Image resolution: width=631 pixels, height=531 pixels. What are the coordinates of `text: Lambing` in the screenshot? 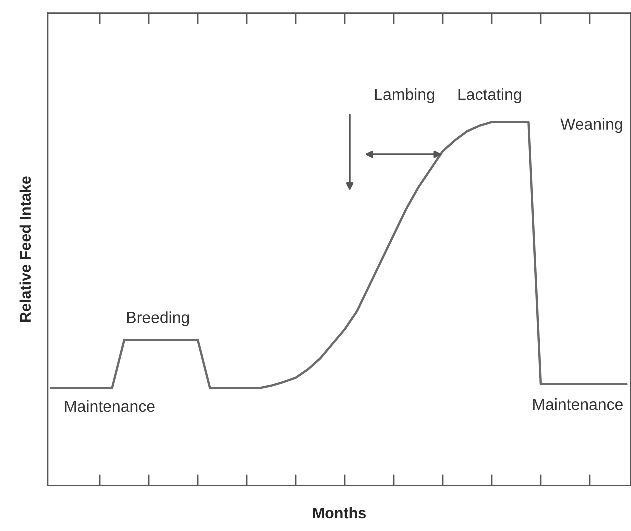 It's located at (404, 96).